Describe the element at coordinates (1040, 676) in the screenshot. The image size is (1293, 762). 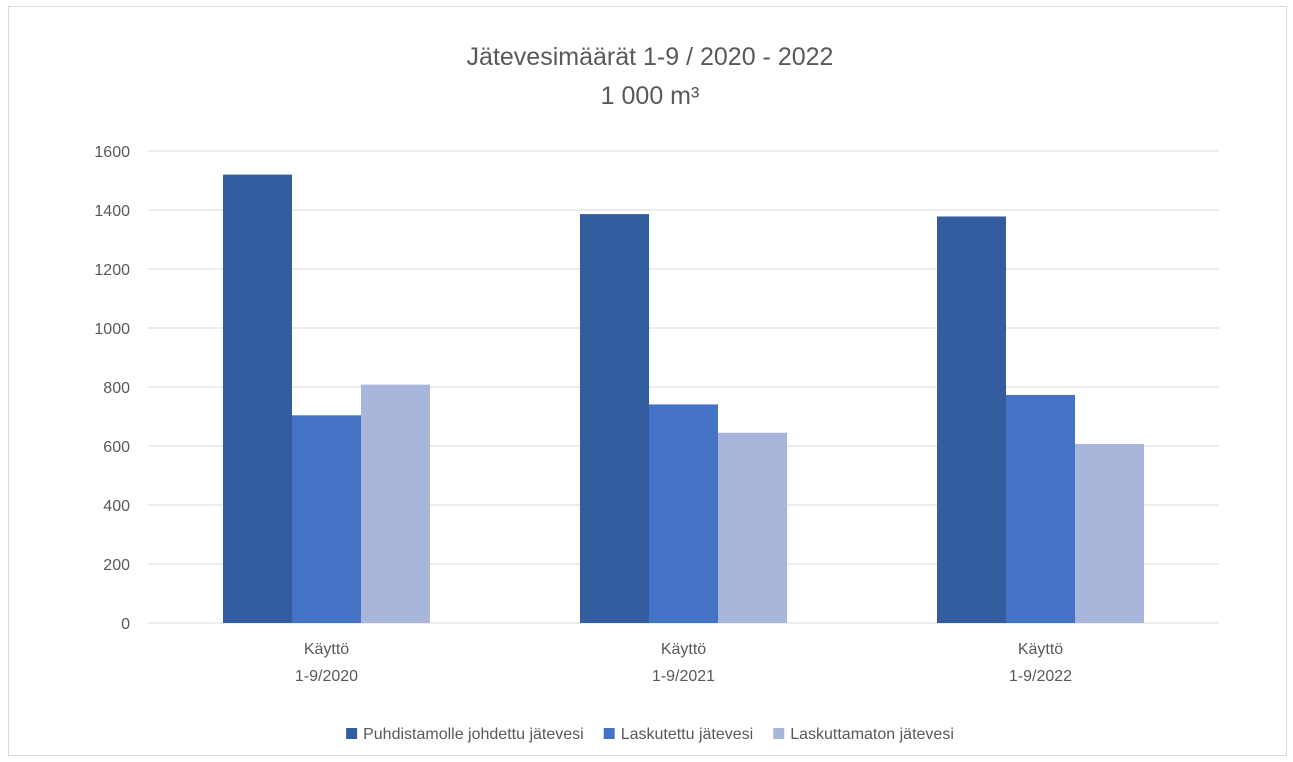
I see `x-tick-label: 1-9/2022` at that location.